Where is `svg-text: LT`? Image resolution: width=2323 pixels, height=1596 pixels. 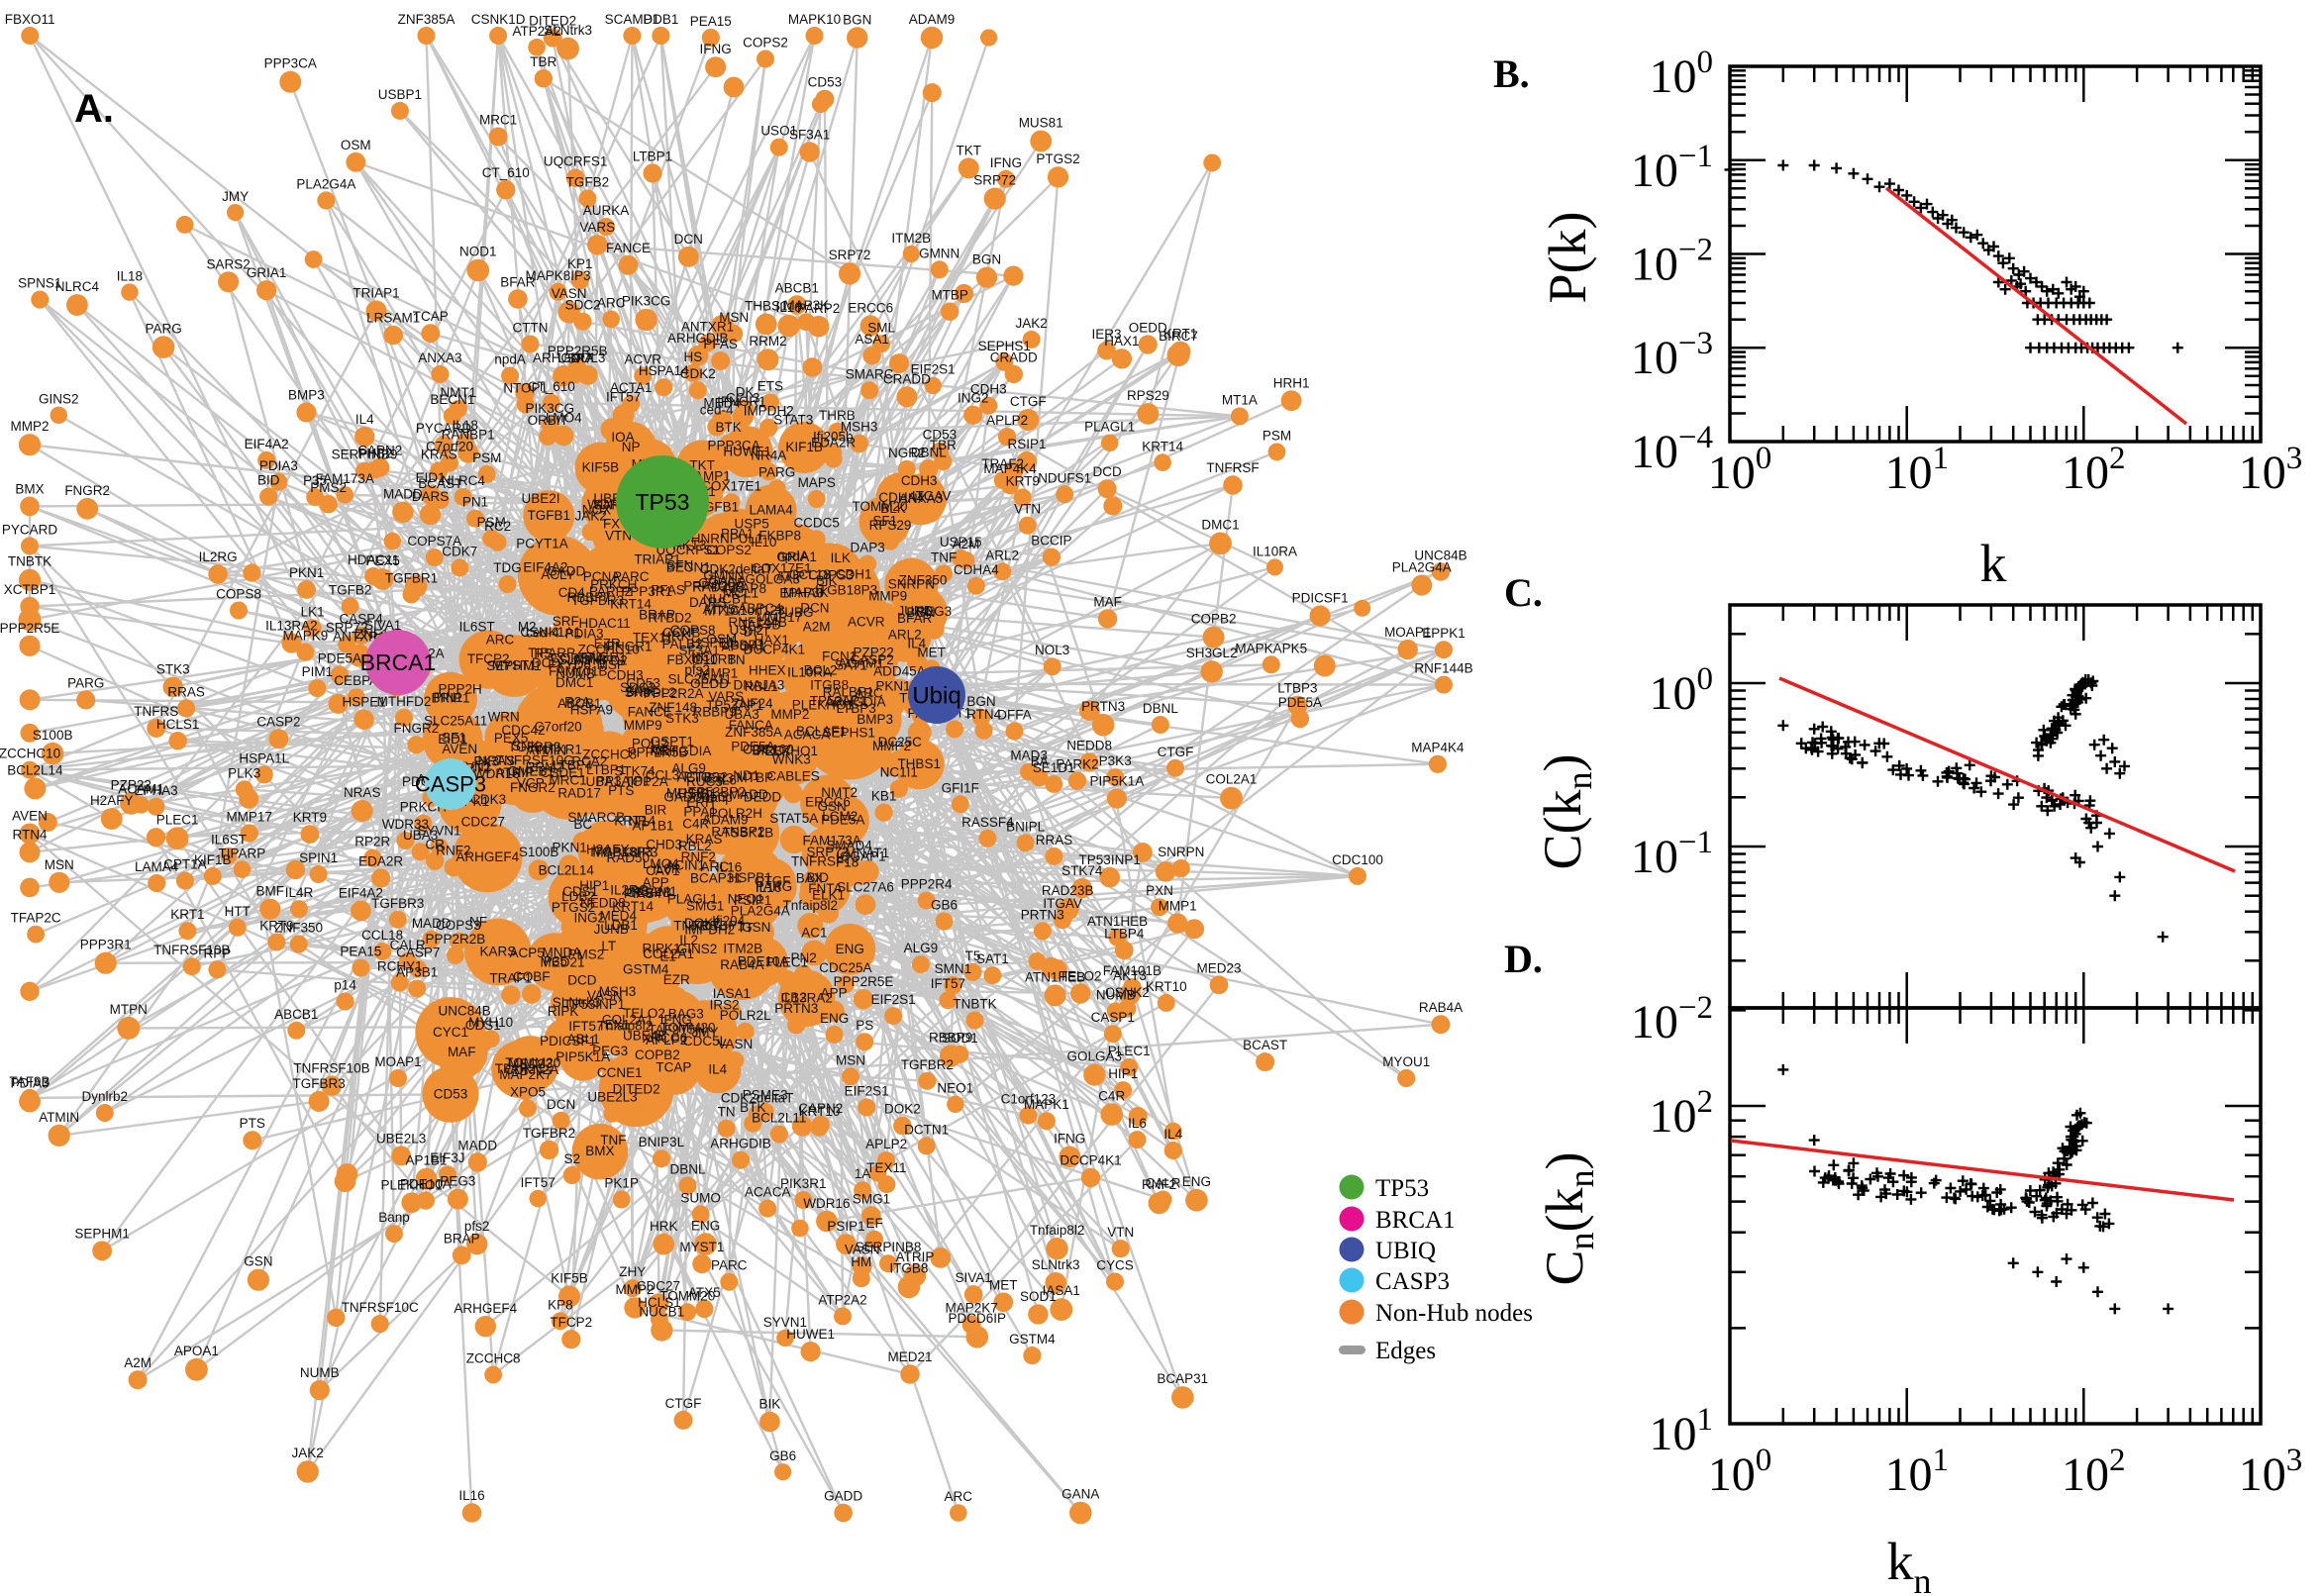
svg-text: LT is located at coordinates (608, 946).